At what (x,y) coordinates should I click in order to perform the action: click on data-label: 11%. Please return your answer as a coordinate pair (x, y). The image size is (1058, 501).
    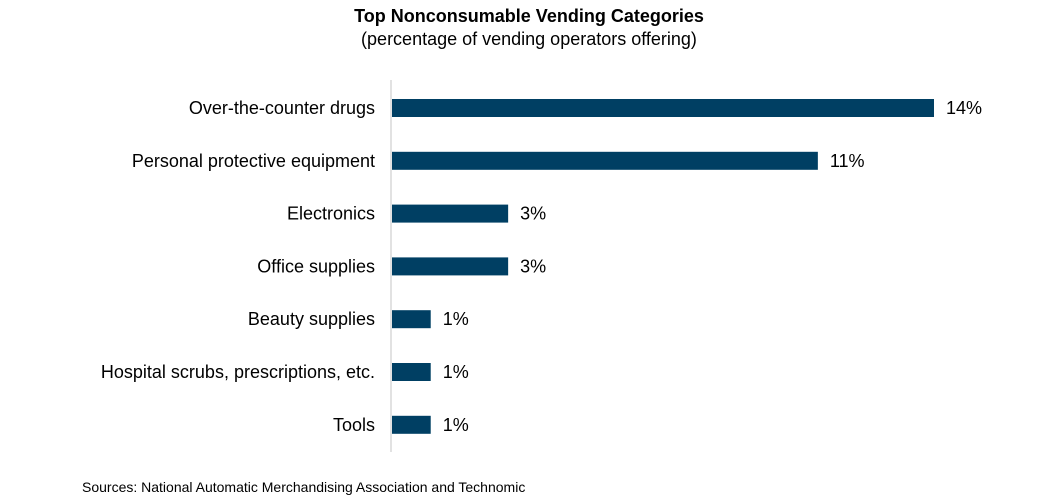
    Looking at the image, I should click on (847, 161).